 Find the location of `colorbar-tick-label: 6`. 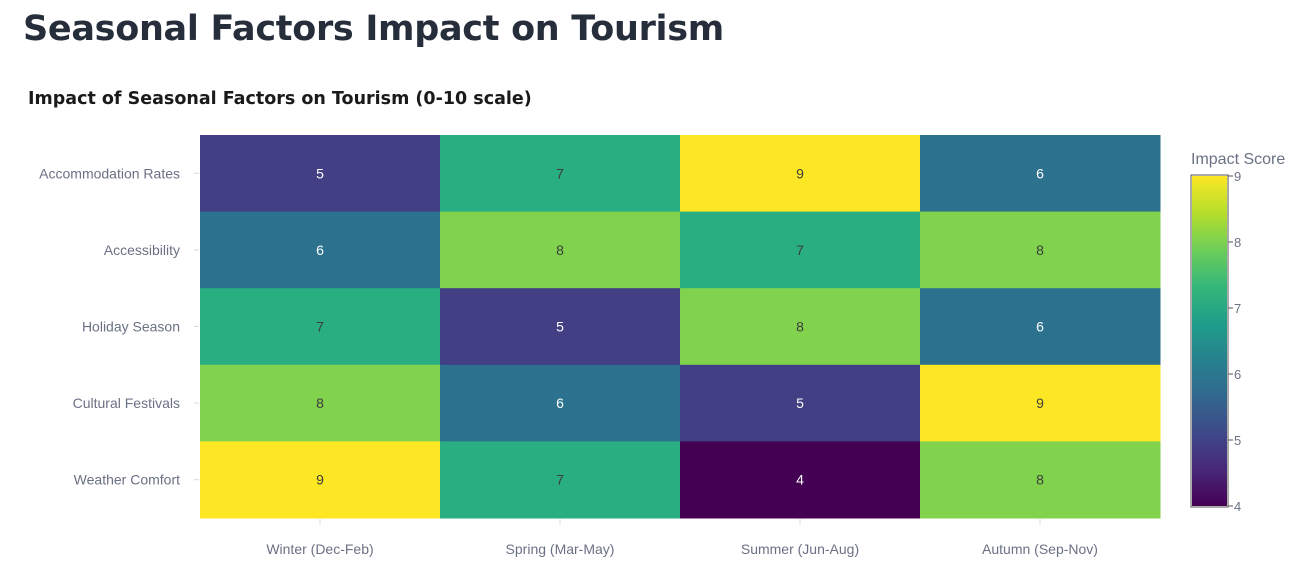

colorbar-tick-label: 6 is located at coordinates (1237, 374).